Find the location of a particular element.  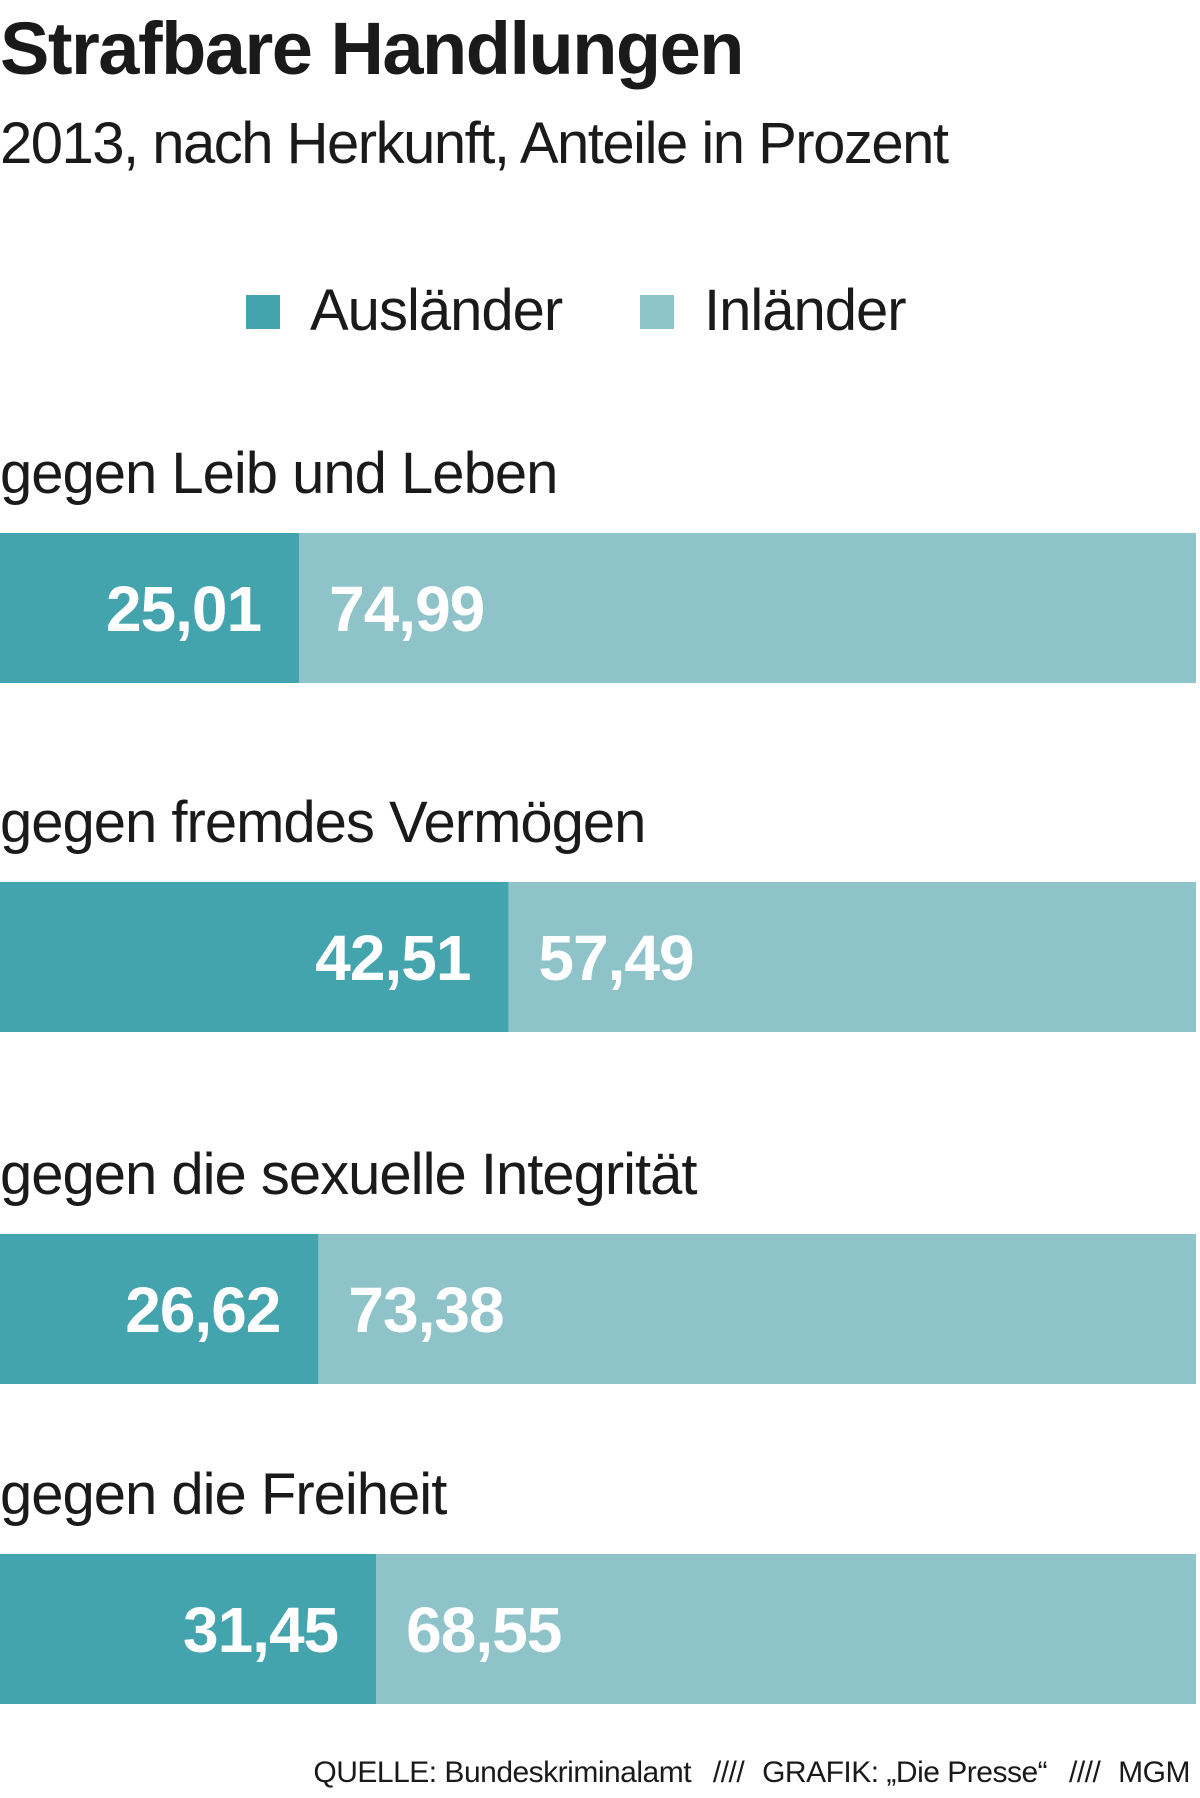

source-grafik: GRAFIK: „Die Presse“ is located at coordinates (905, 1772).